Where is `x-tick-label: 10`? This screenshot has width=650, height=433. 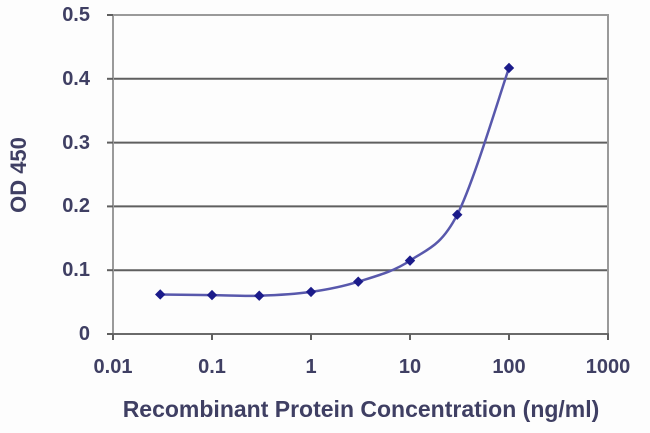
x-tick-label: 10 is located at coordinates (410, 367).